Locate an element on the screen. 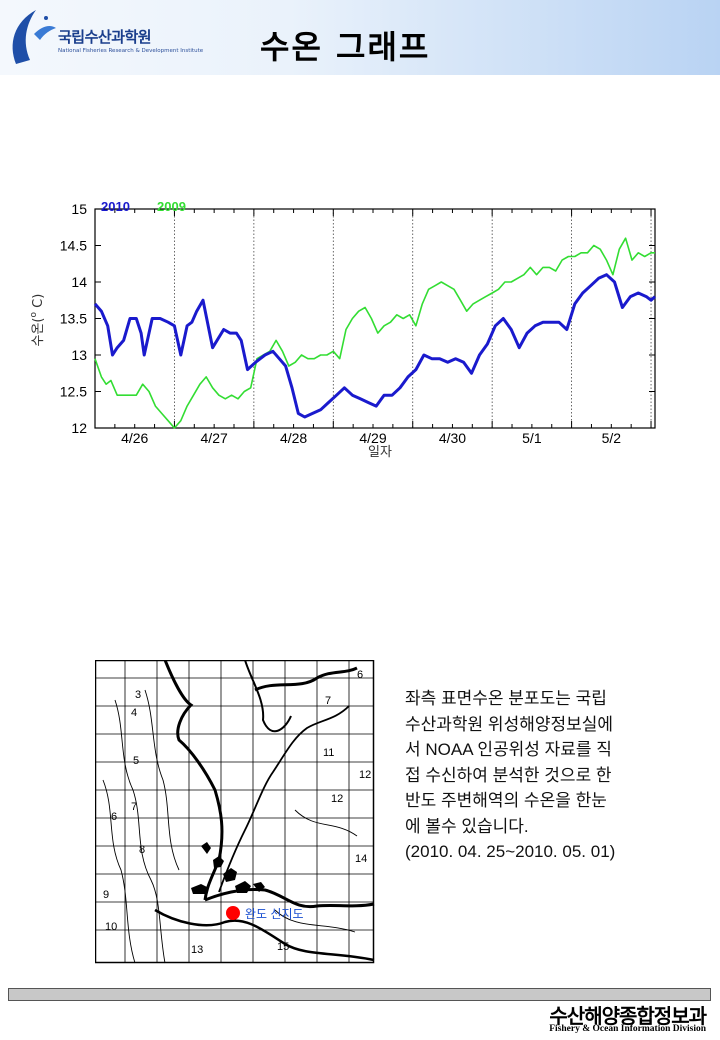 Image resolution: width=720 pixels, height=1040 pixels. y-axis-label: 수온(o C) is located at coordinates (37, 320).